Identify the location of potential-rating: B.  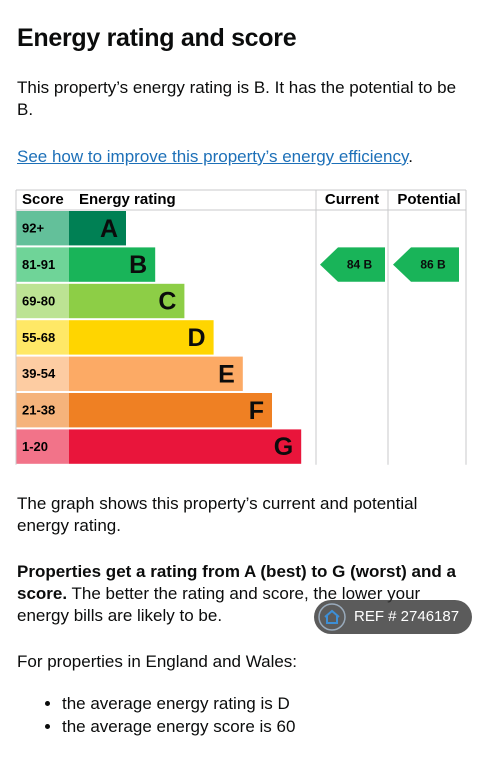
(441, 265).